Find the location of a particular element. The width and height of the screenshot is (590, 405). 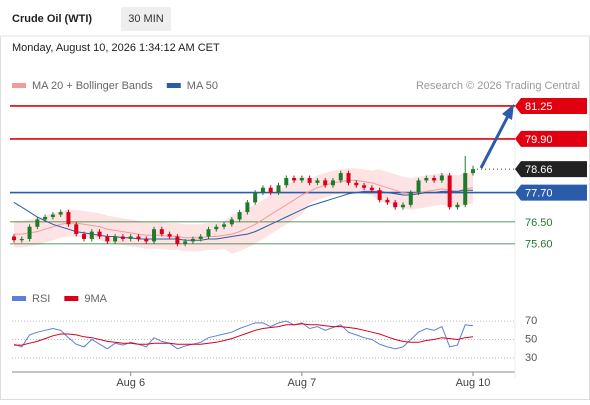

chart-title: Crude Oil (WTI) is located at coordinates (52, 19).